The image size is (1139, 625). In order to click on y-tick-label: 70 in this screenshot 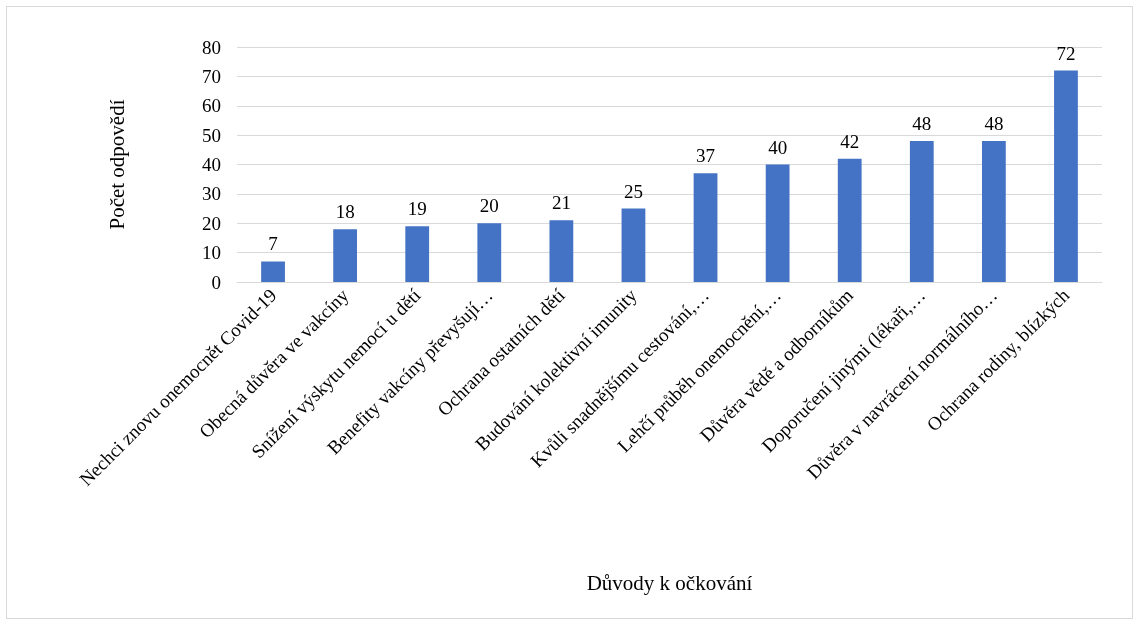, I will do `click(211, 76)`.